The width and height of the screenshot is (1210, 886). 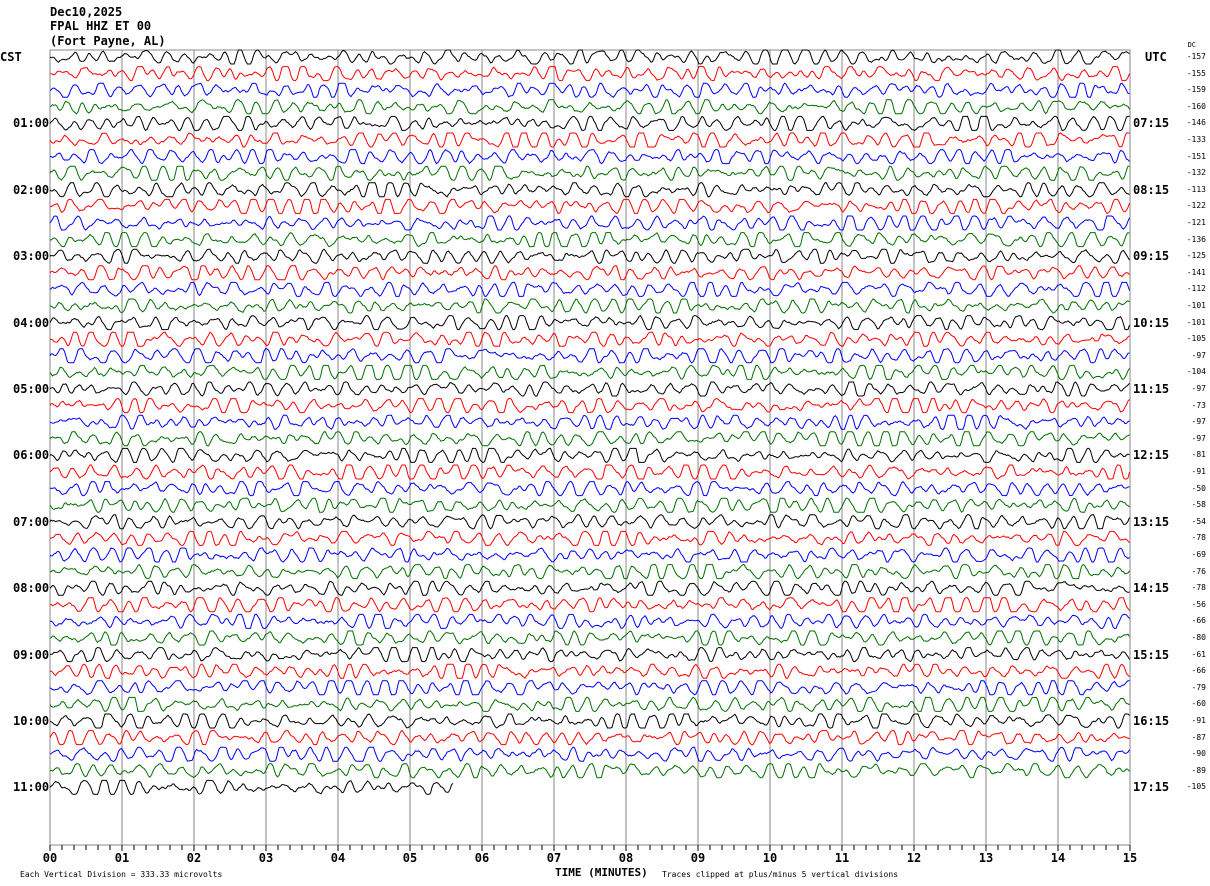 What do you see at coordinates (1151, 123) in the screenshot?
I see `right-hour-label: 07:15` at bounding box center [1151, 123].